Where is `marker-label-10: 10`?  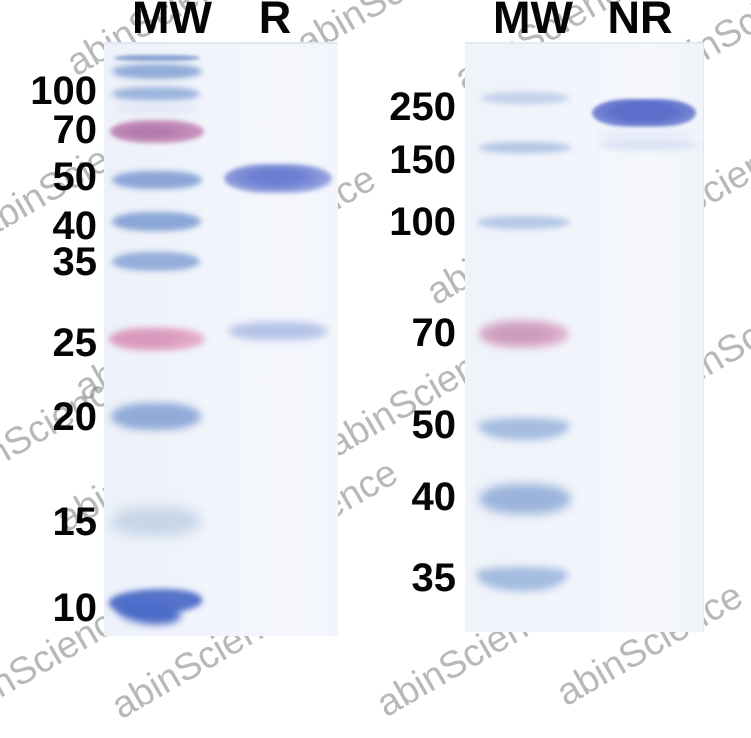 marker-label-10: 10 is located at coordinates (75, 608).